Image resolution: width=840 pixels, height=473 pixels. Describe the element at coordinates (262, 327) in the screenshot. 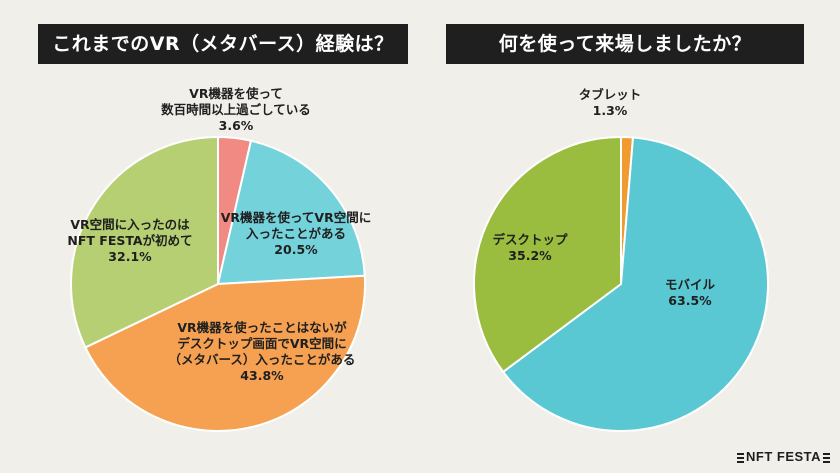

I see `left-slice-label-2-line-0: VR機器を使ったことはないが` at that location.